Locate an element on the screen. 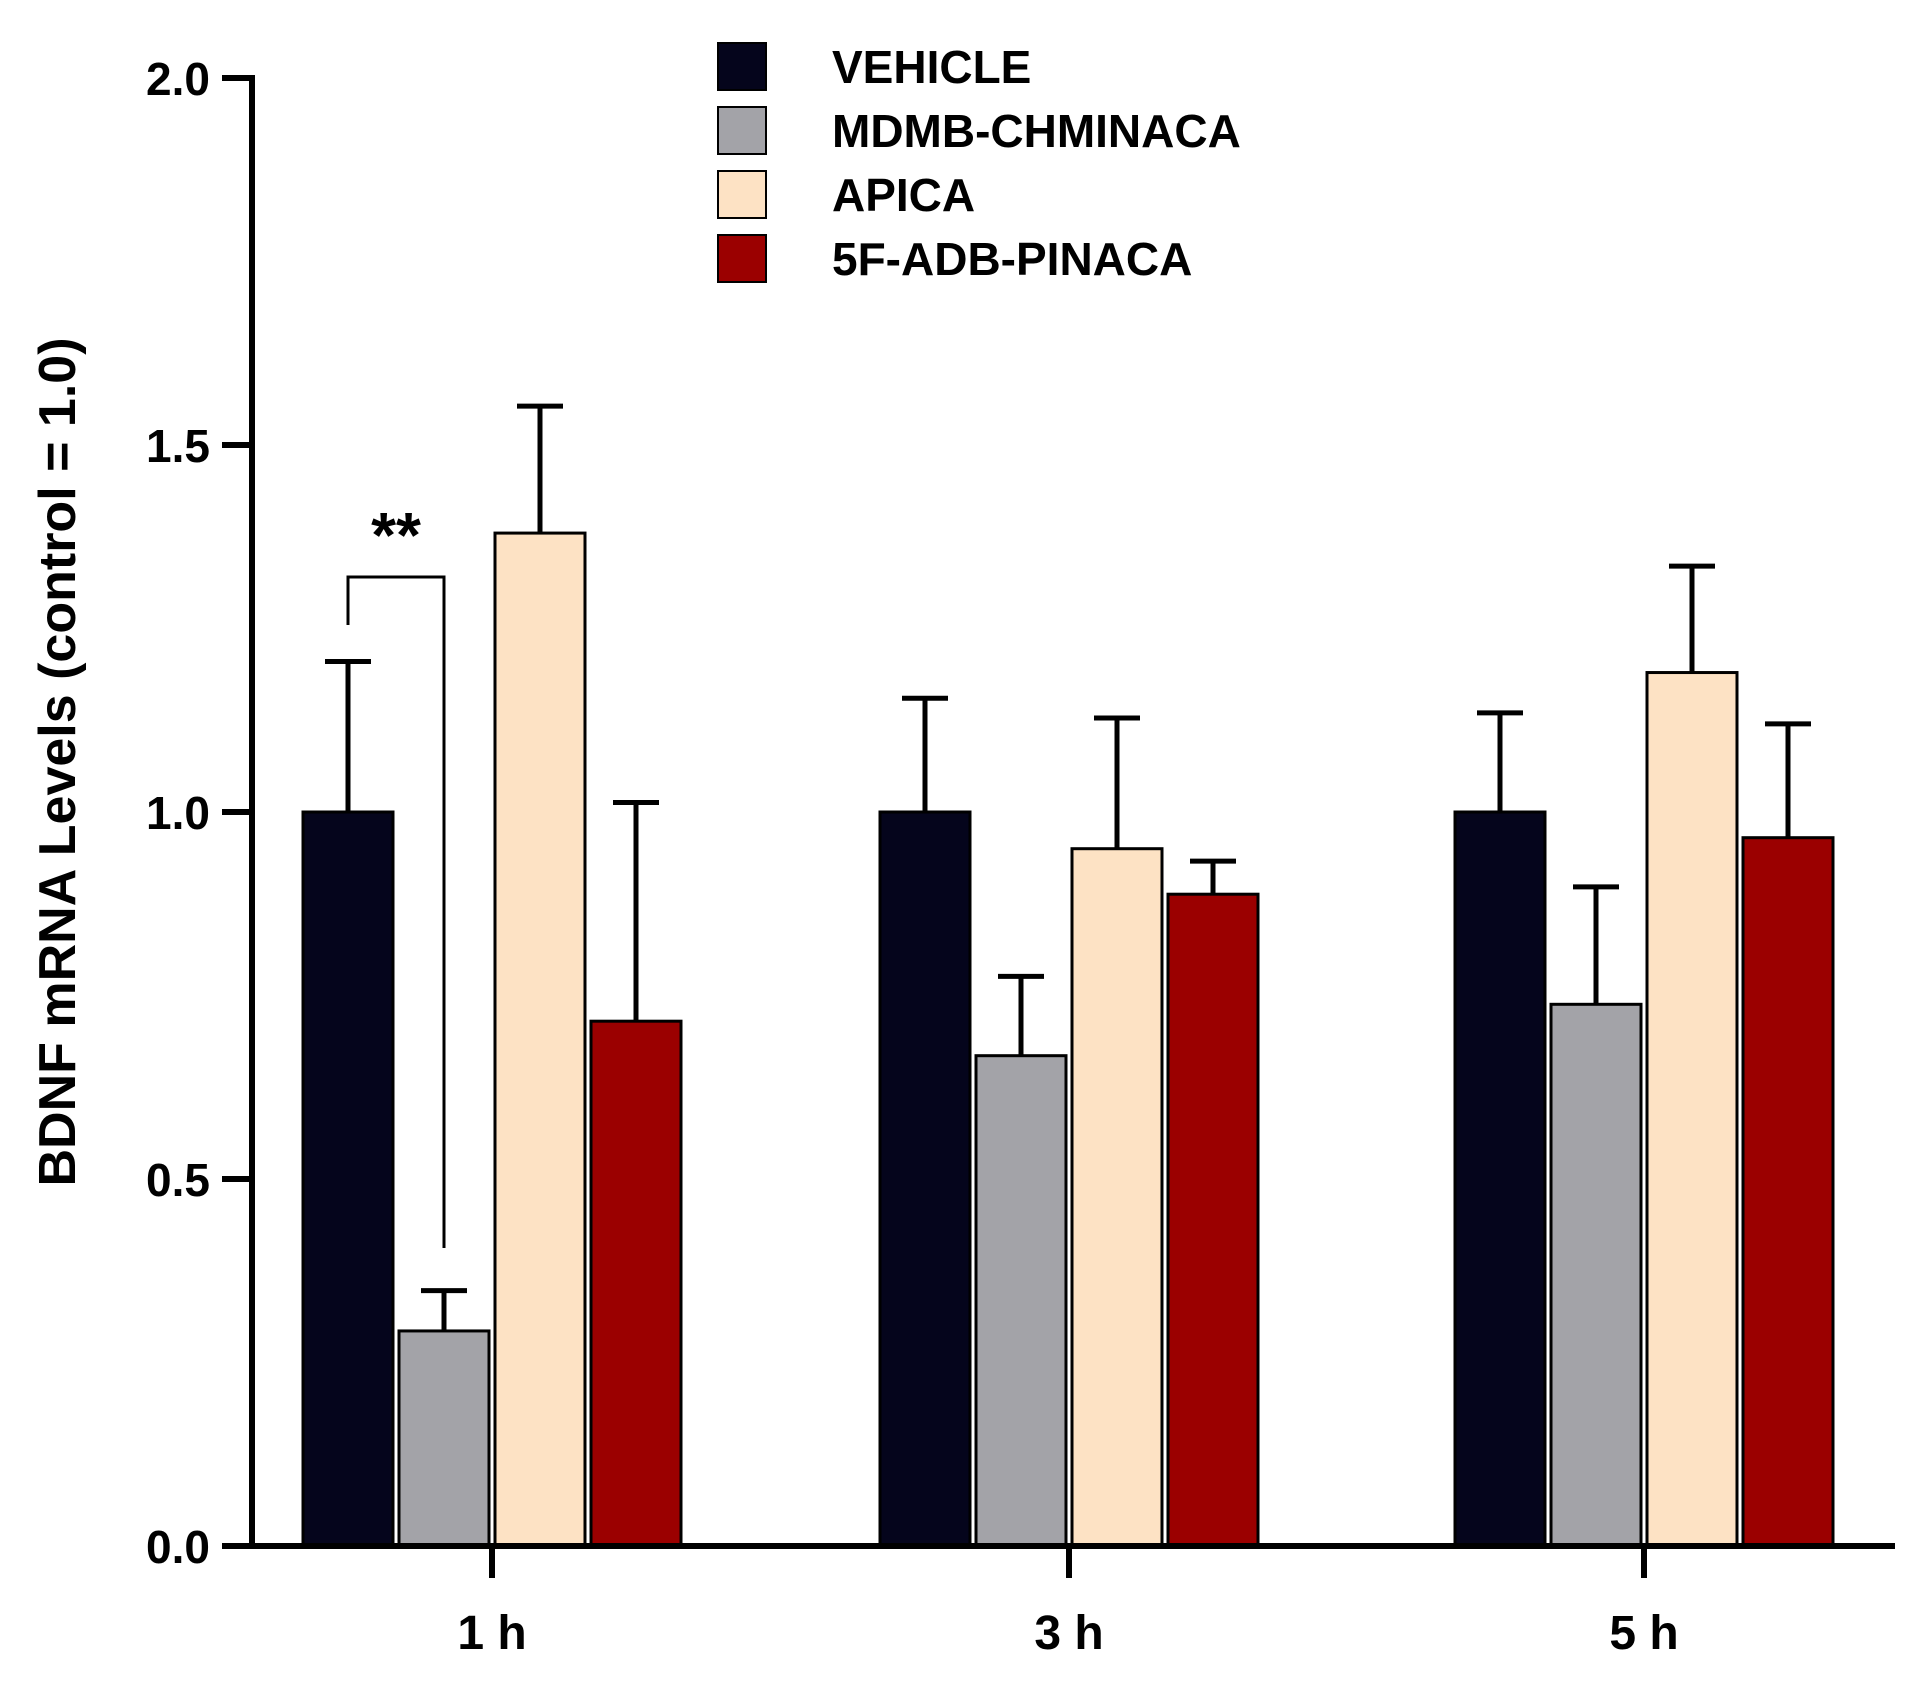 The width and height of the screenshot is (1910, 1691). bar-apica-3h is located at coordinates (1117, 1197).